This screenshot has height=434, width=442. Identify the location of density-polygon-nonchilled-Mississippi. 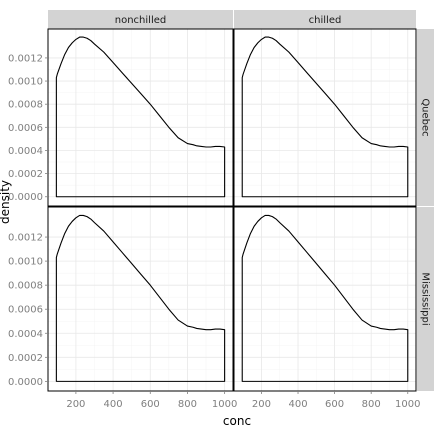
(140, 298).